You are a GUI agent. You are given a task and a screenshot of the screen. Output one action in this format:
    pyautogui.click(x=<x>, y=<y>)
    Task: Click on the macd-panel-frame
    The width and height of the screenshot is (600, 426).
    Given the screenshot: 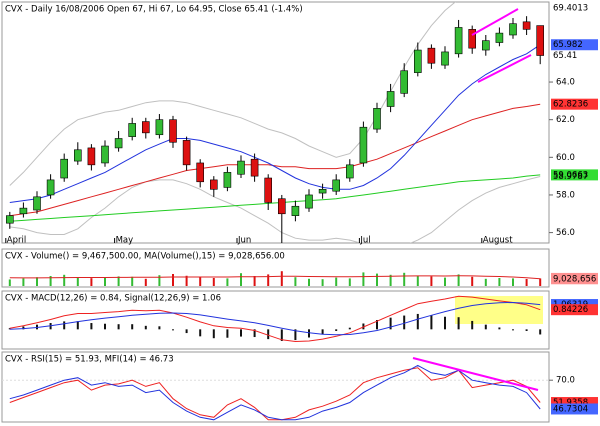 What is the action you would take?
    pyautogui.click(x=275, y=320)
    